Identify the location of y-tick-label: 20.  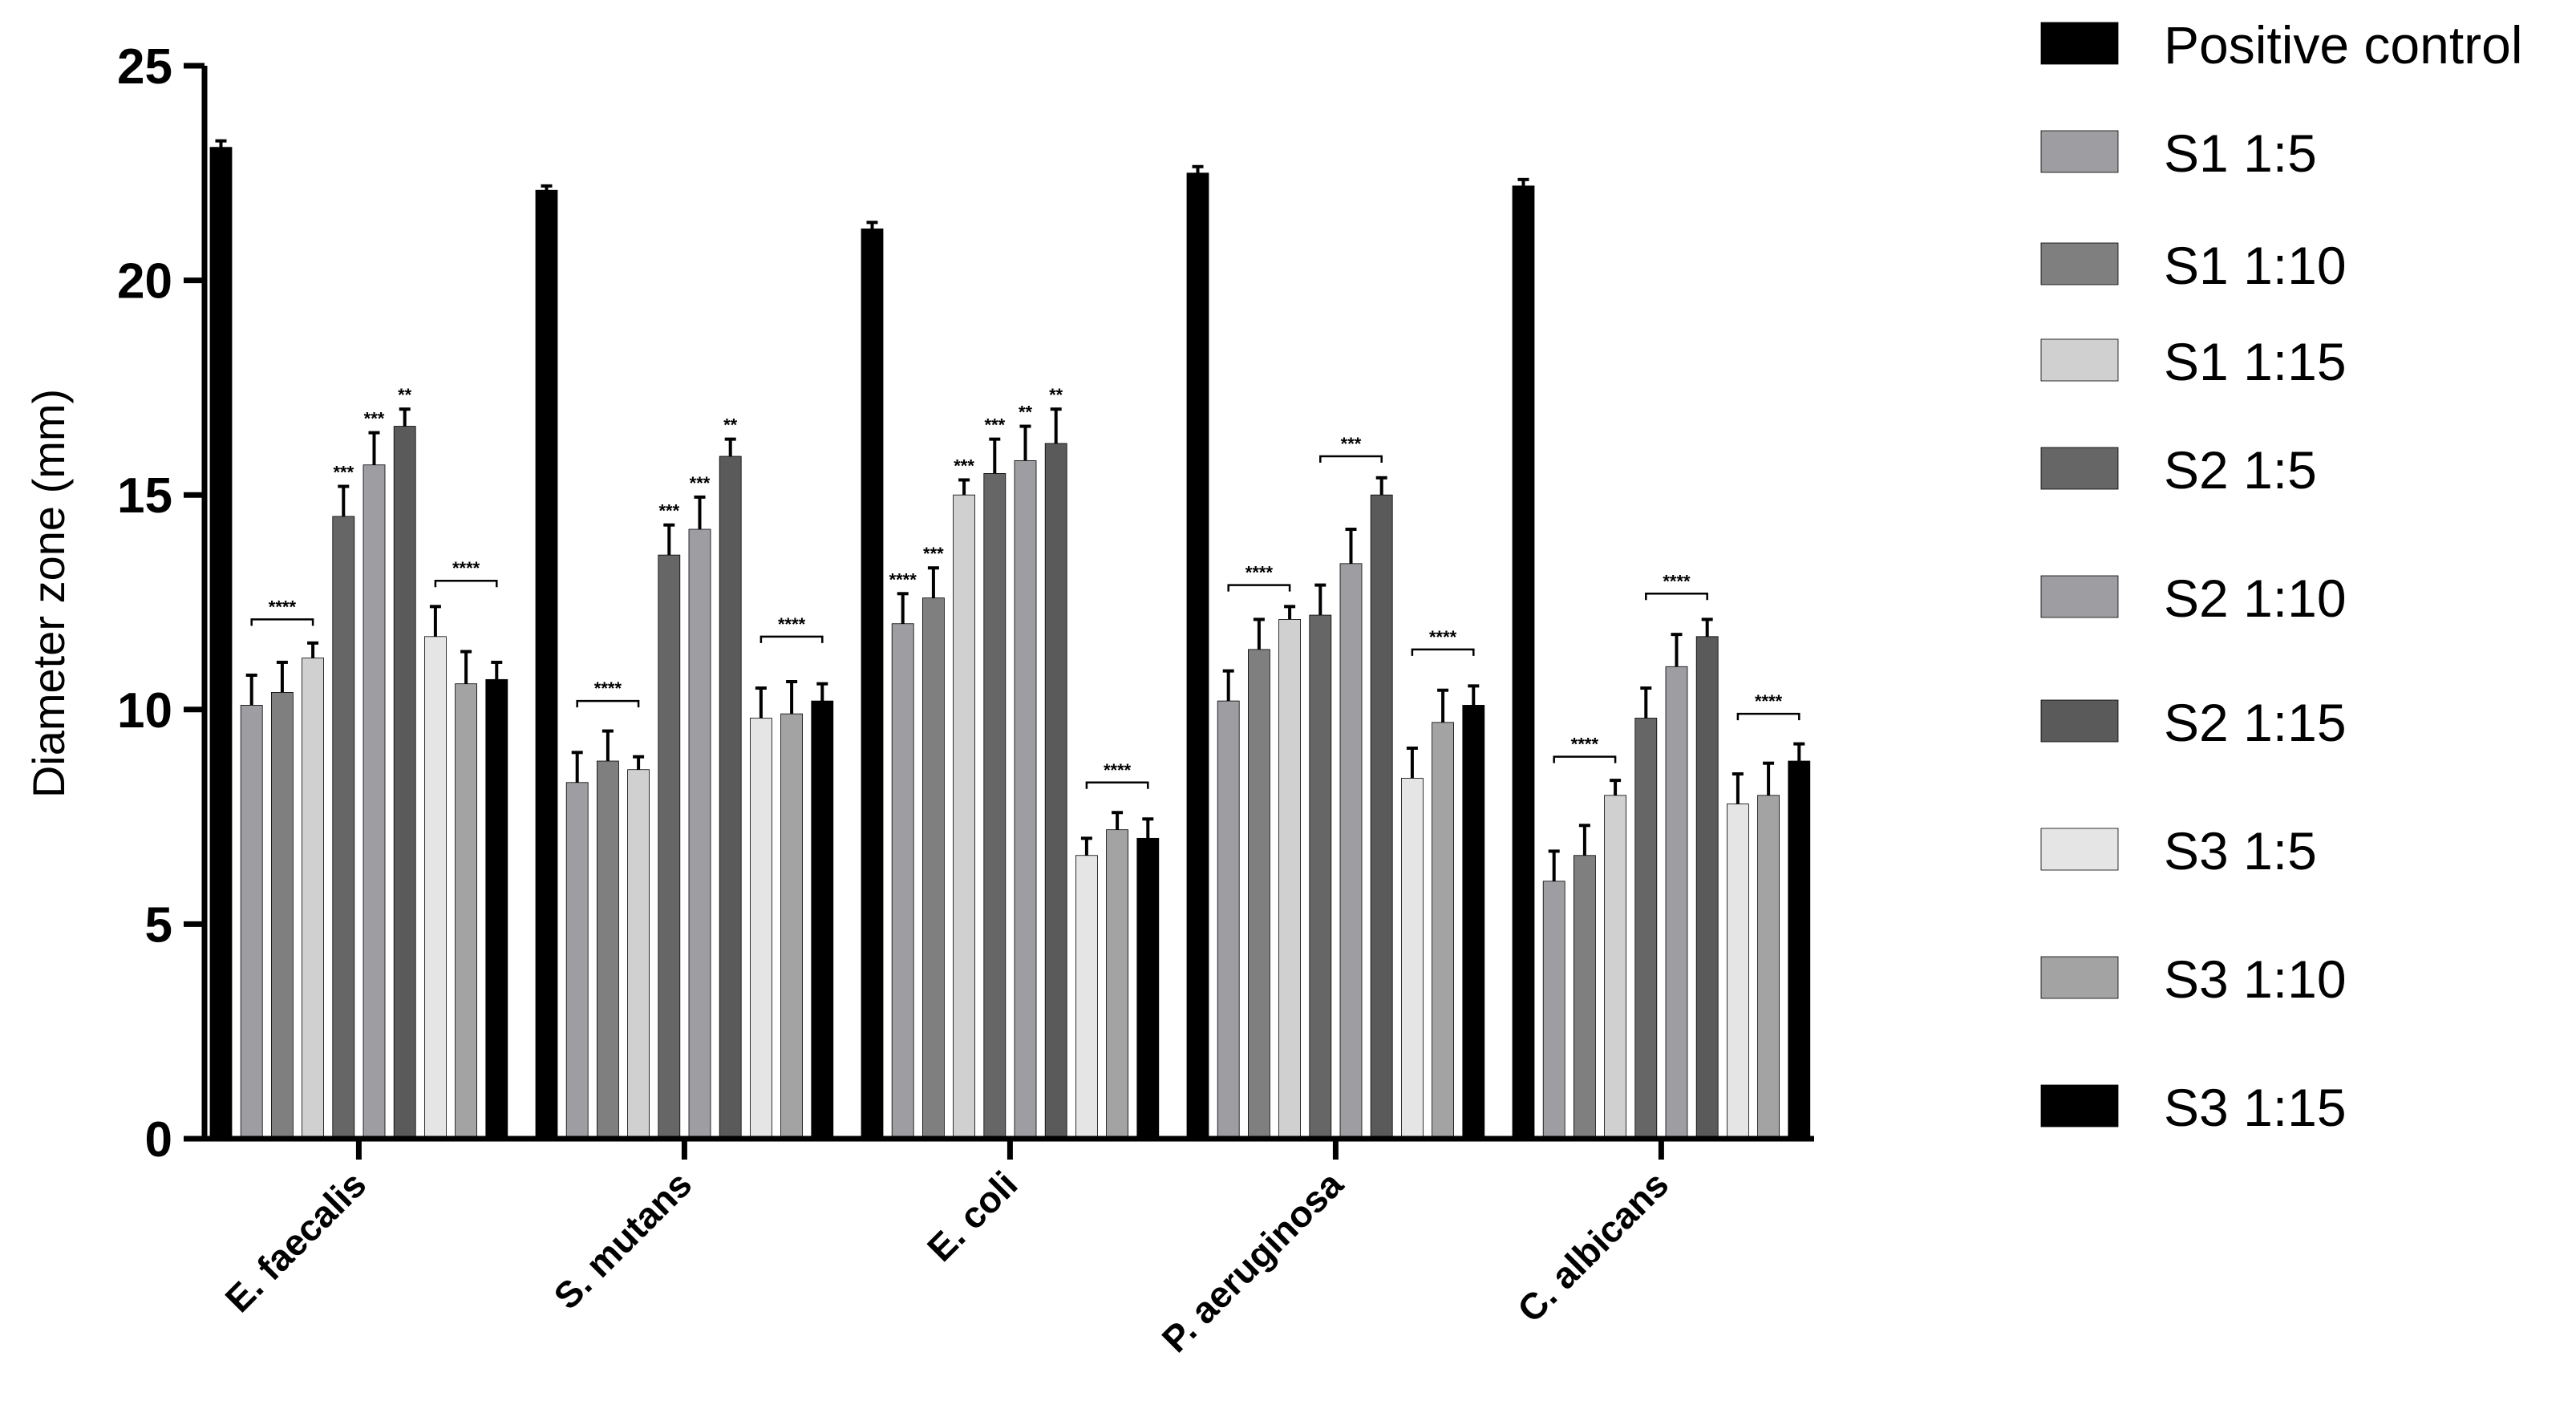
(144, 282).